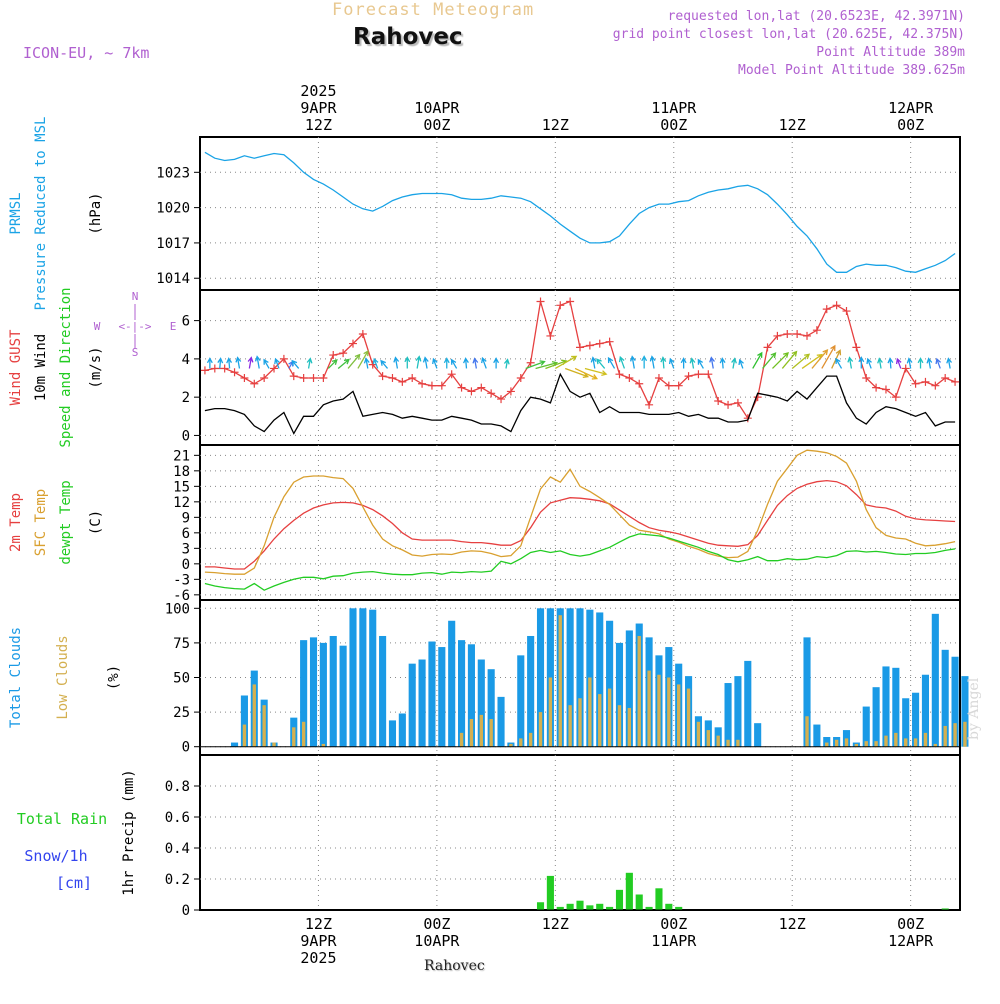 The image size is (1000, 1004). I want to click on y-axis-label: Pressure Reduced to MSL, so click(41, 214).